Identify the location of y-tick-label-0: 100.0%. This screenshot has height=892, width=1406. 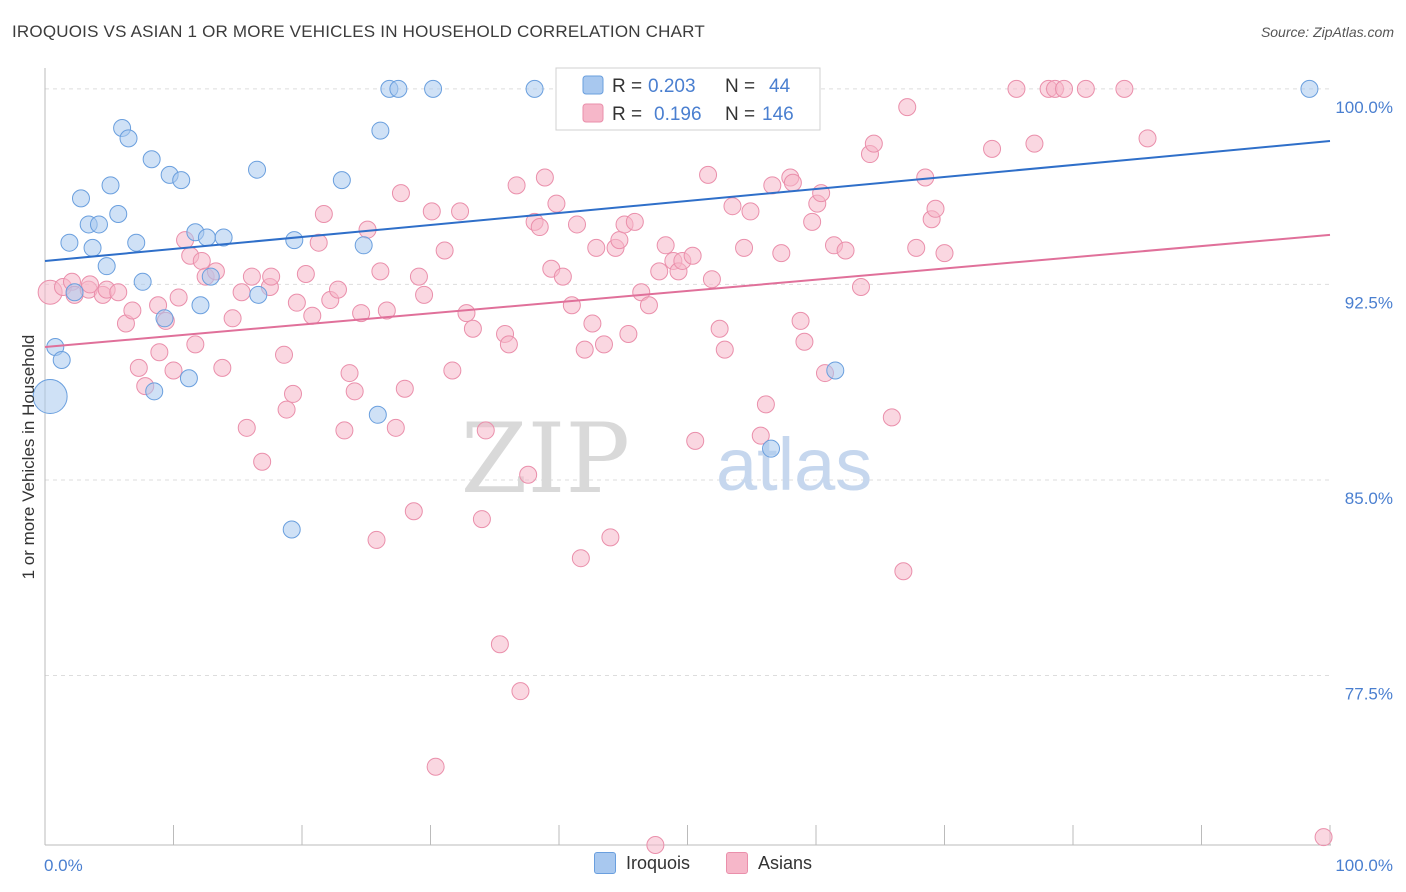
(1364, 107).